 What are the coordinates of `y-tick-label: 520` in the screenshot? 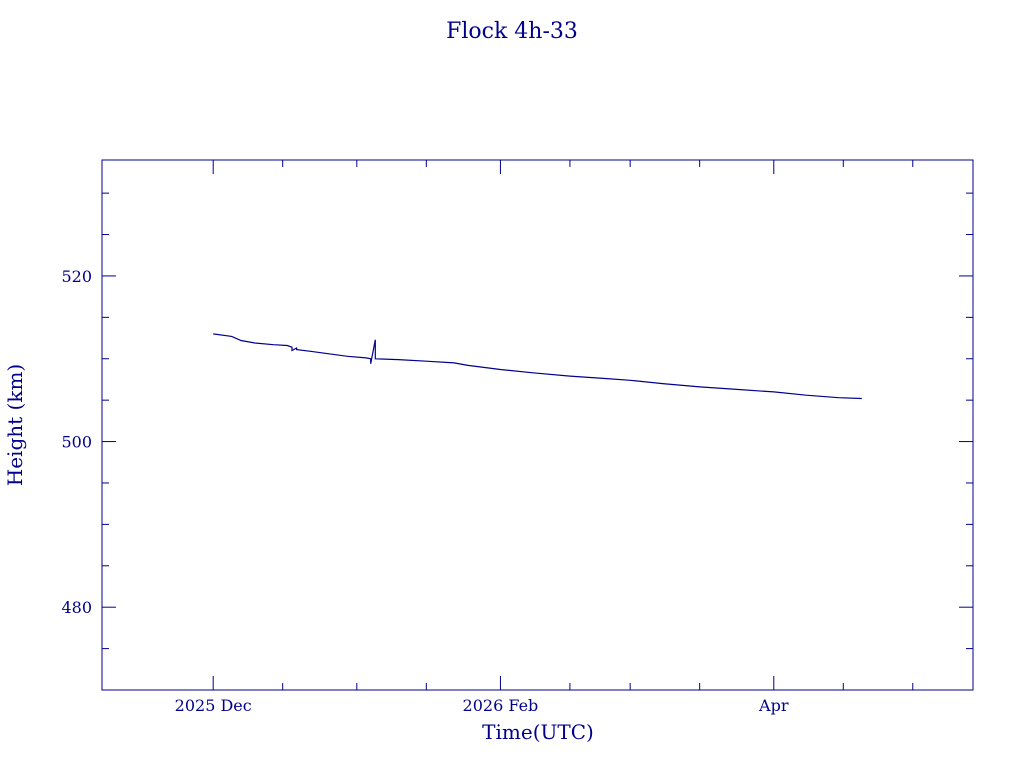 It's located at (76, 276).